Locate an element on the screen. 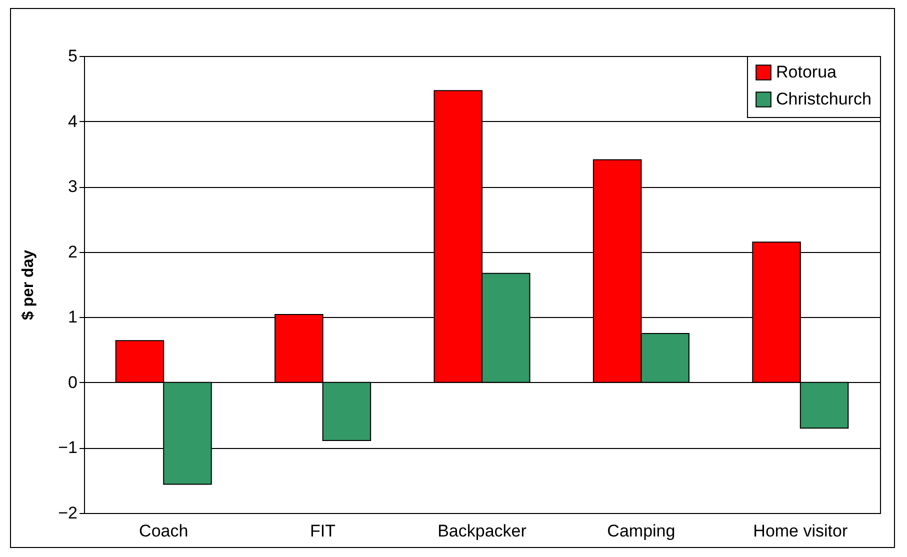 The height and width of the screenshot is (557, 907). y-tick-label: 2 is located at coordinates (73, 252).